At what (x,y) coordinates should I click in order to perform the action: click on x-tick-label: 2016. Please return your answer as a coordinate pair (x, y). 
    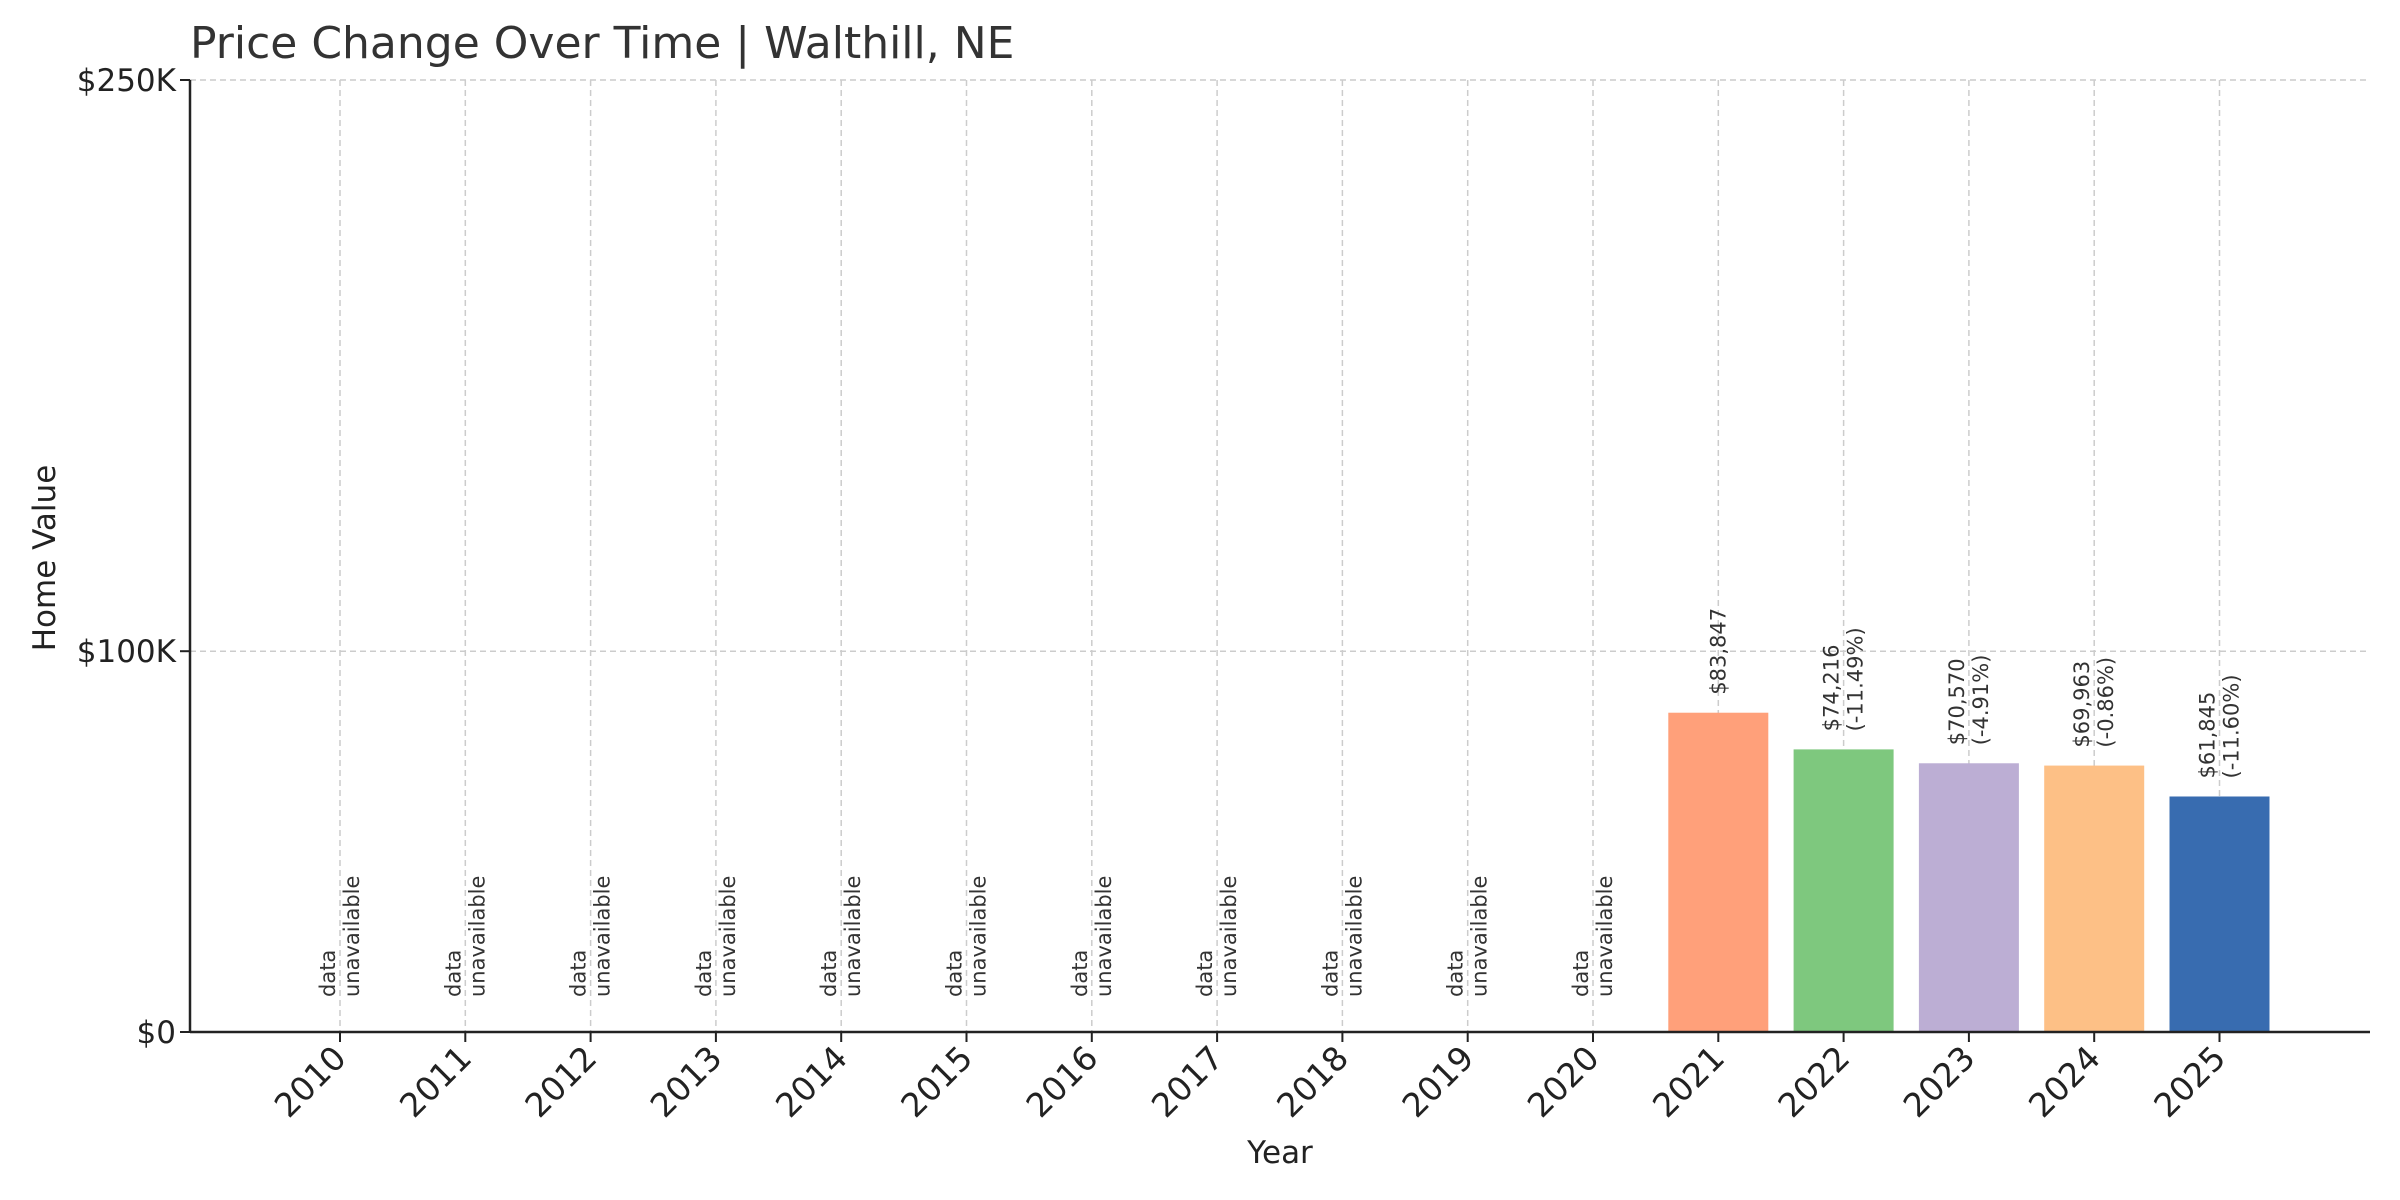
    Looking at the image, I should click on (1061, 1081).